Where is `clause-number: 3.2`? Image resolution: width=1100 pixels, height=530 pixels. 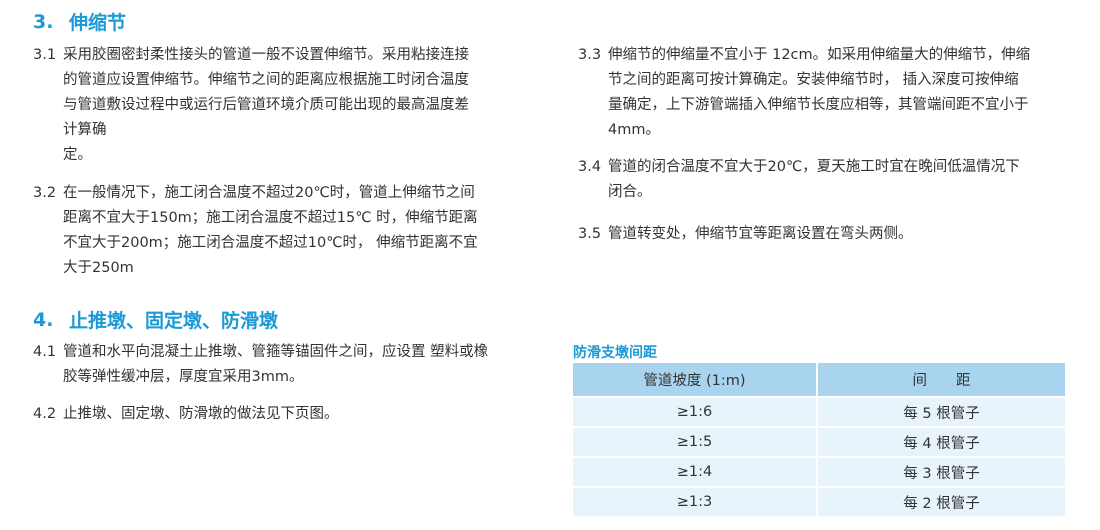
clause-number: 3.2 is located at coordinates (45, 193).